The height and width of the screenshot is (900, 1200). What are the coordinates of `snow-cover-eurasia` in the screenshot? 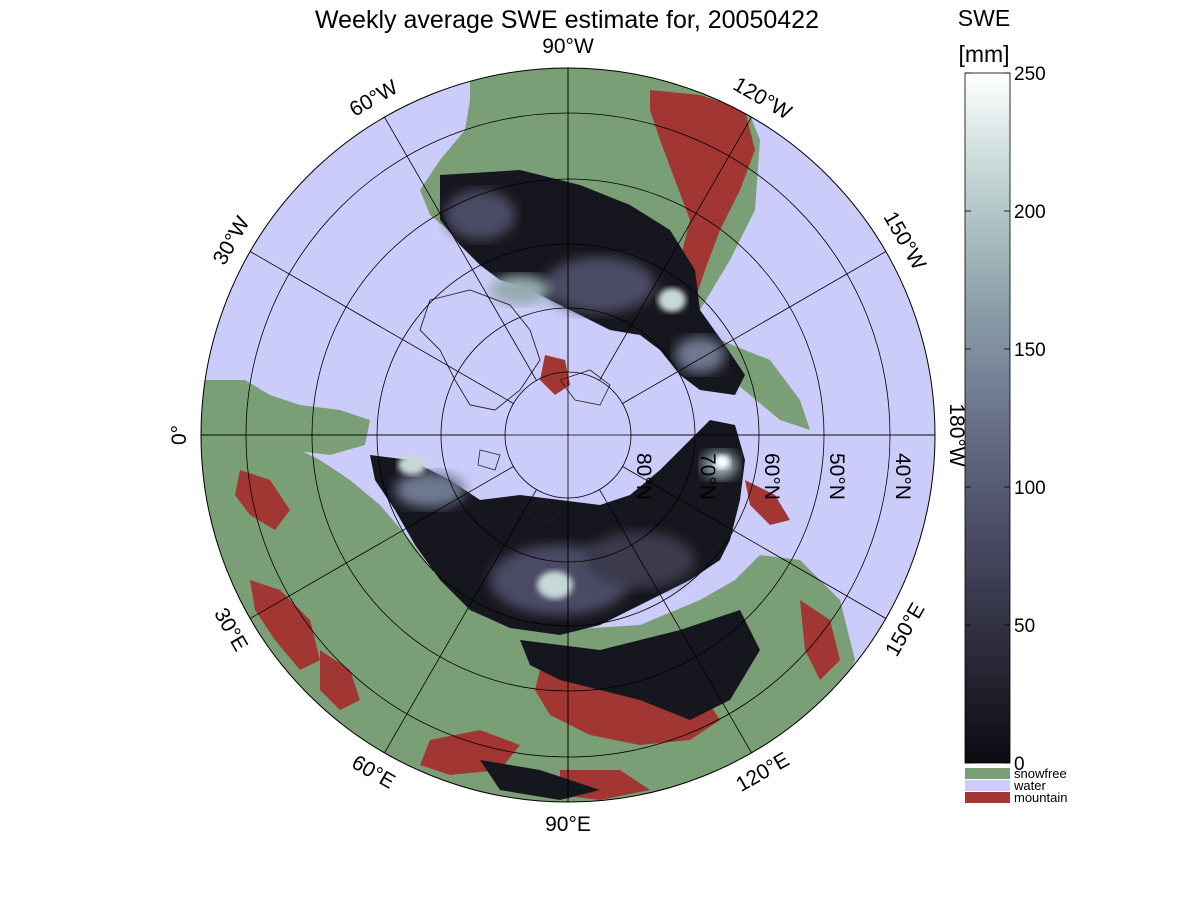 It's located at (565, 610).